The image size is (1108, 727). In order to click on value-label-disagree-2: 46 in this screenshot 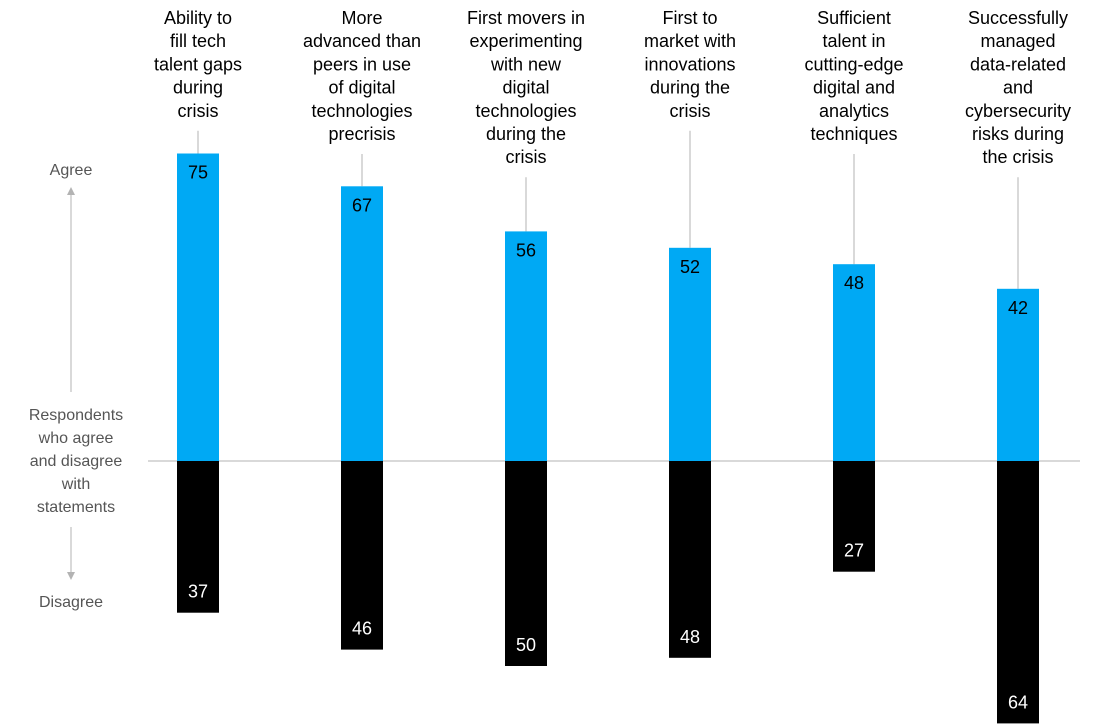, I will do `click(362, 629)`.